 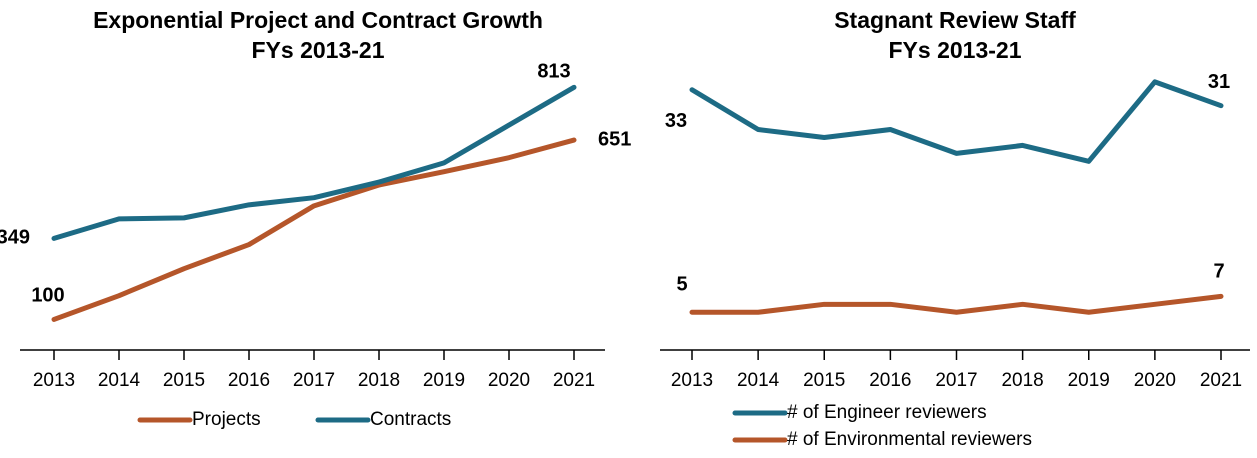 What do you see at coordinates (318, 20) in the screenshot?
I see `chart-title: Exponential Project and Contract Growth` at bounding box center [318, 20].